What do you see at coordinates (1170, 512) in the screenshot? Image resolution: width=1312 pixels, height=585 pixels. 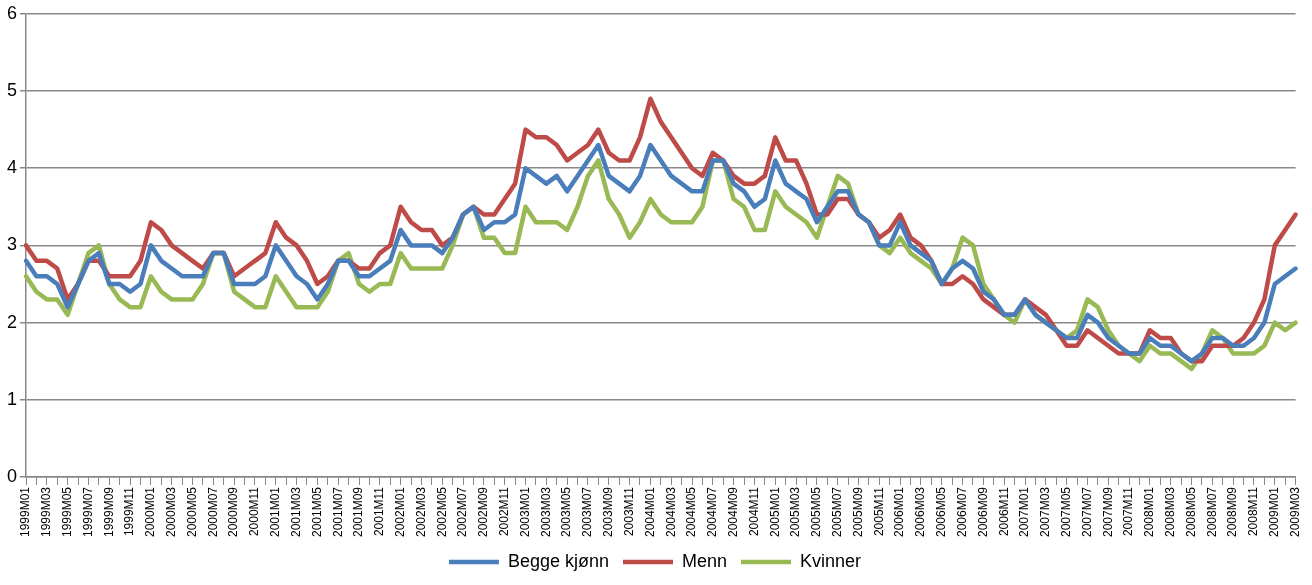 I see `x-tick-label: 2008M03` at bounding box center [1170, 512].